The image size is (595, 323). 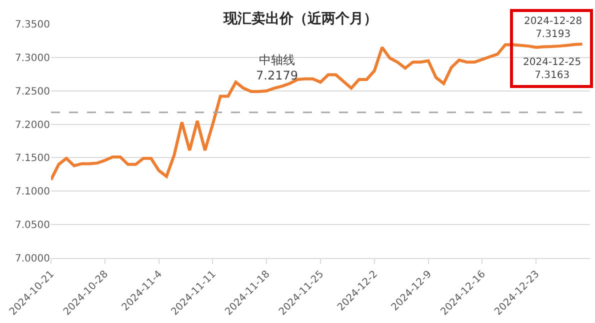 What do you see at coordinates (552, 69) in the screenshot?
I see `annotation: 2024-12-25 7.3163` at bounding box center [552, 69].